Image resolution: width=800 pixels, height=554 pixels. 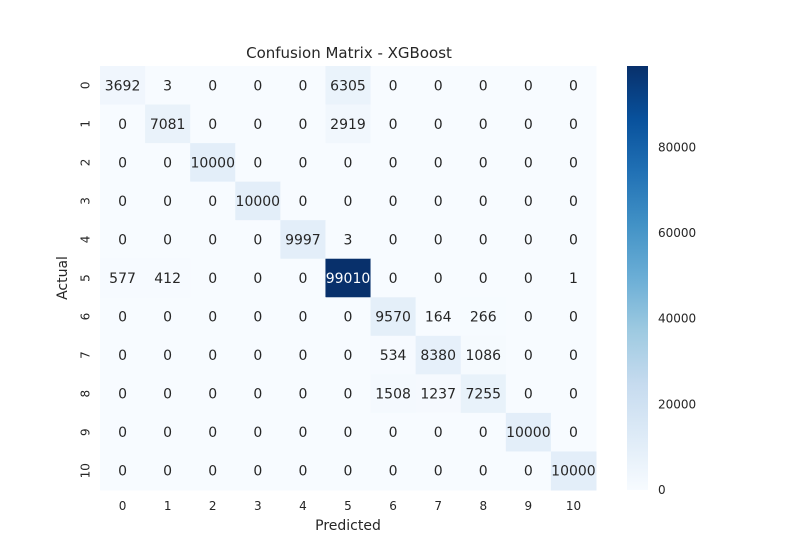 I want to click on cell-value-label: 577, so click(x=122, y=279).